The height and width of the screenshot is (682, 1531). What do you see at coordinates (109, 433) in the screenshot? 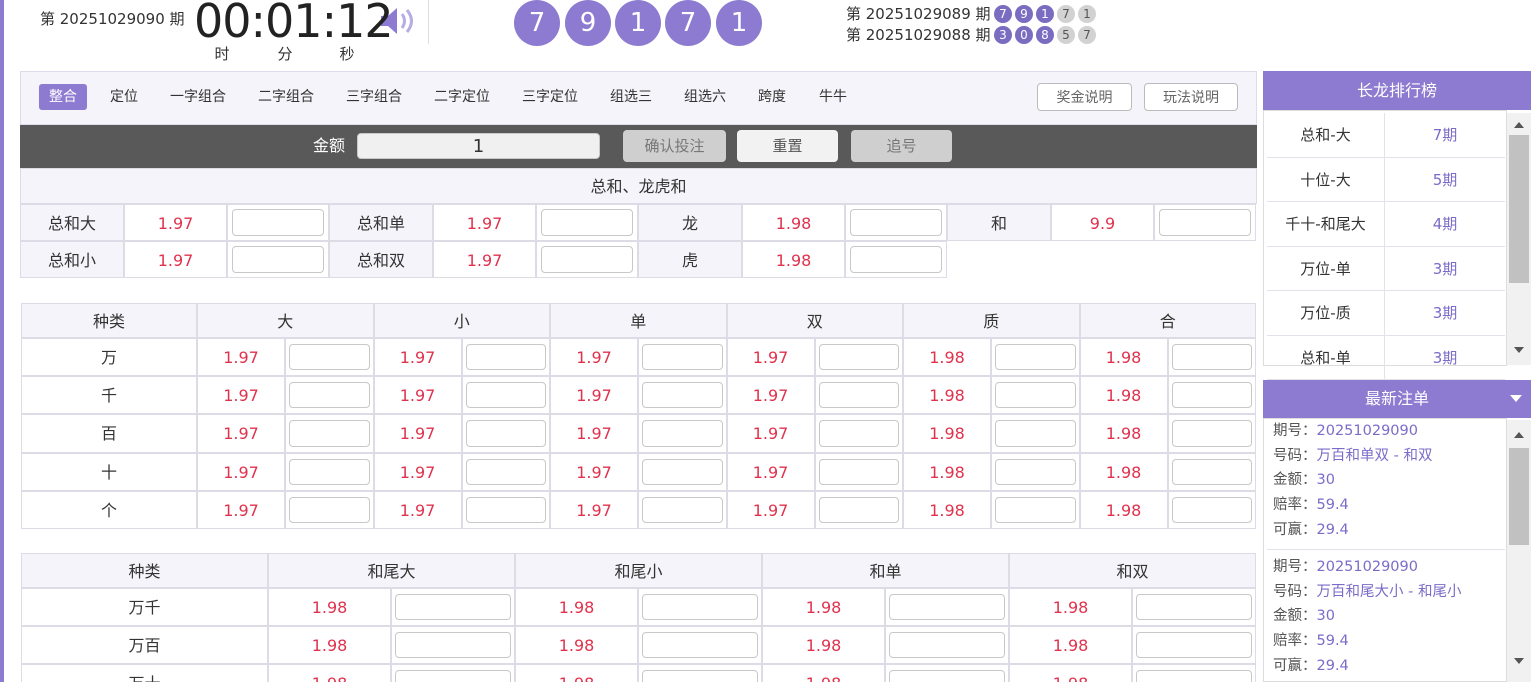
I see `row-label: 百` at bounding box center [109, 433].